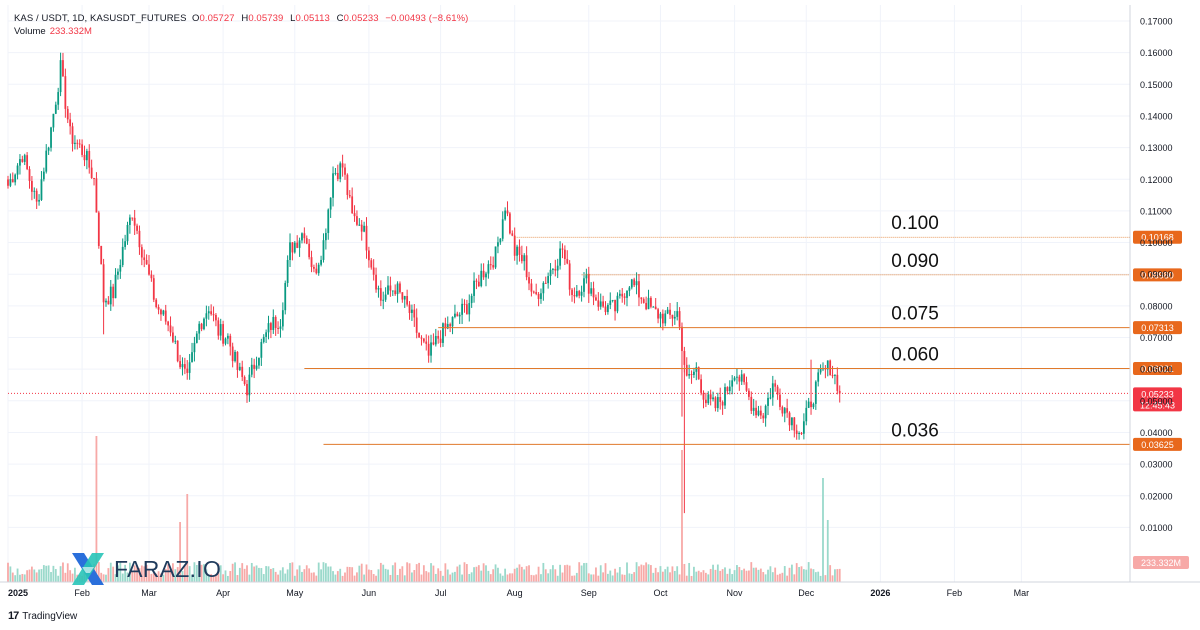 The image size is (1200, 630). I want to click on volume-legend: Volume 233.332M, so click(53, 31).